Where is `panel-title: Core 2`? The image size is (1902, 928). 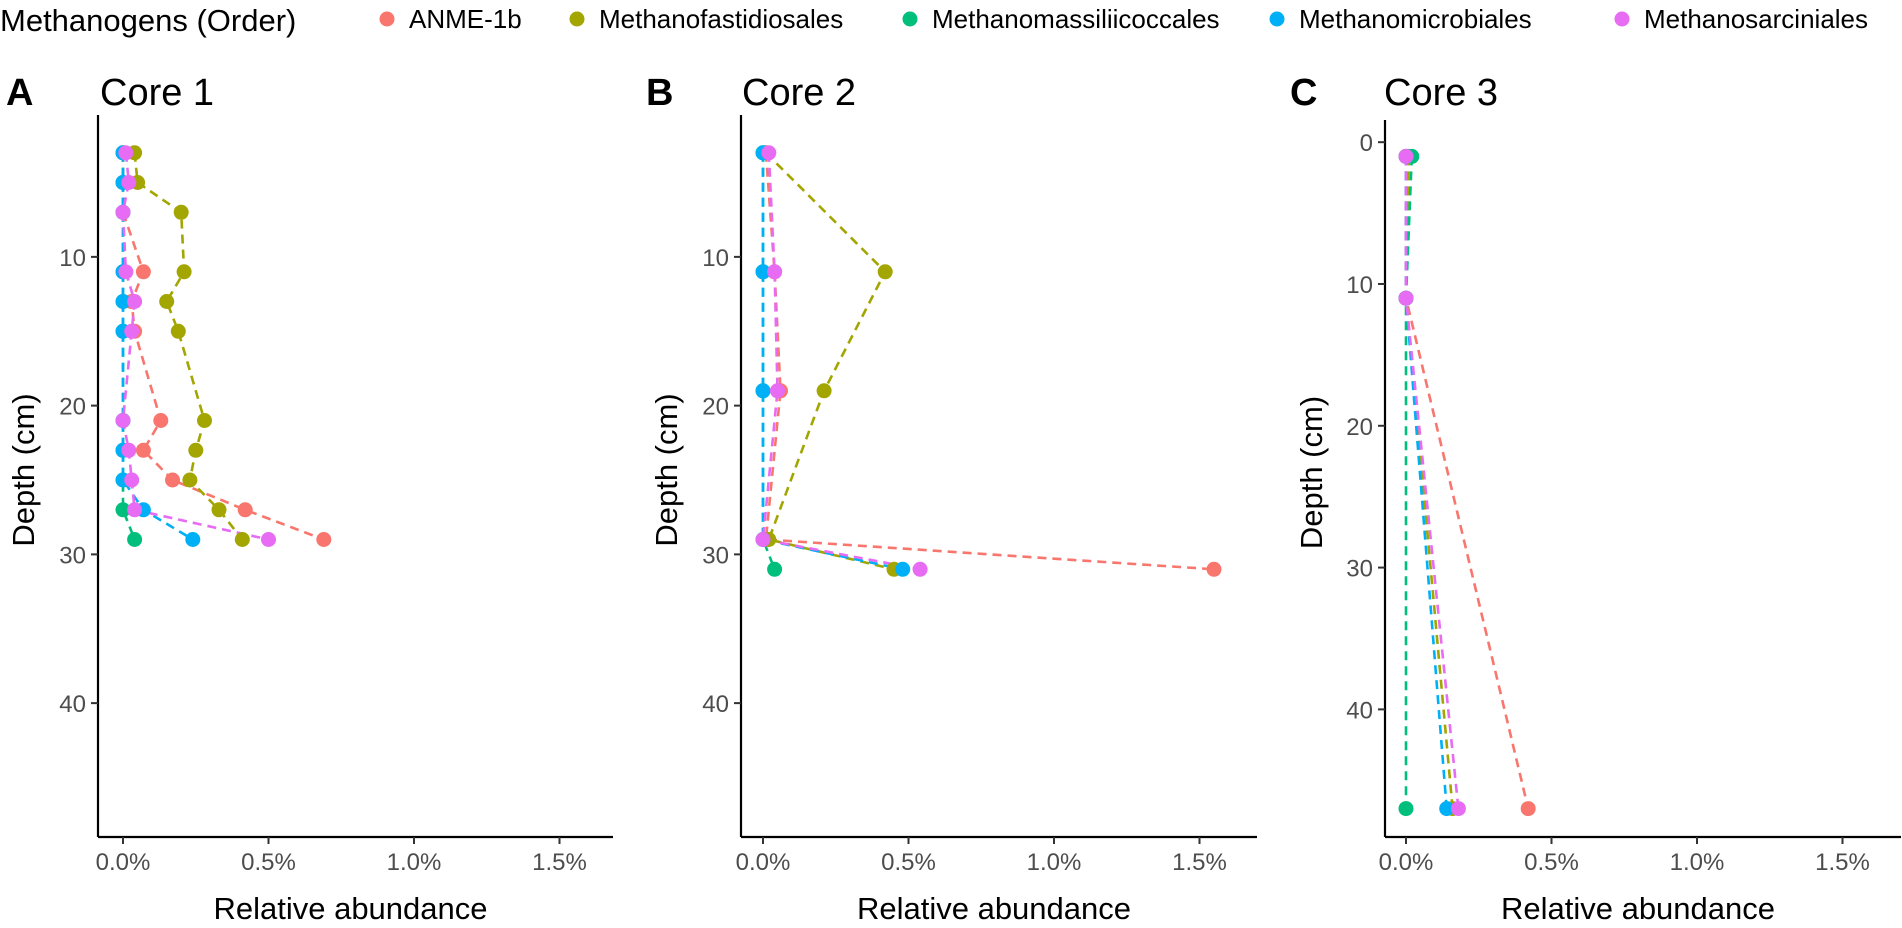 panel-title: Core 2 is located at coordinates (799, 93).